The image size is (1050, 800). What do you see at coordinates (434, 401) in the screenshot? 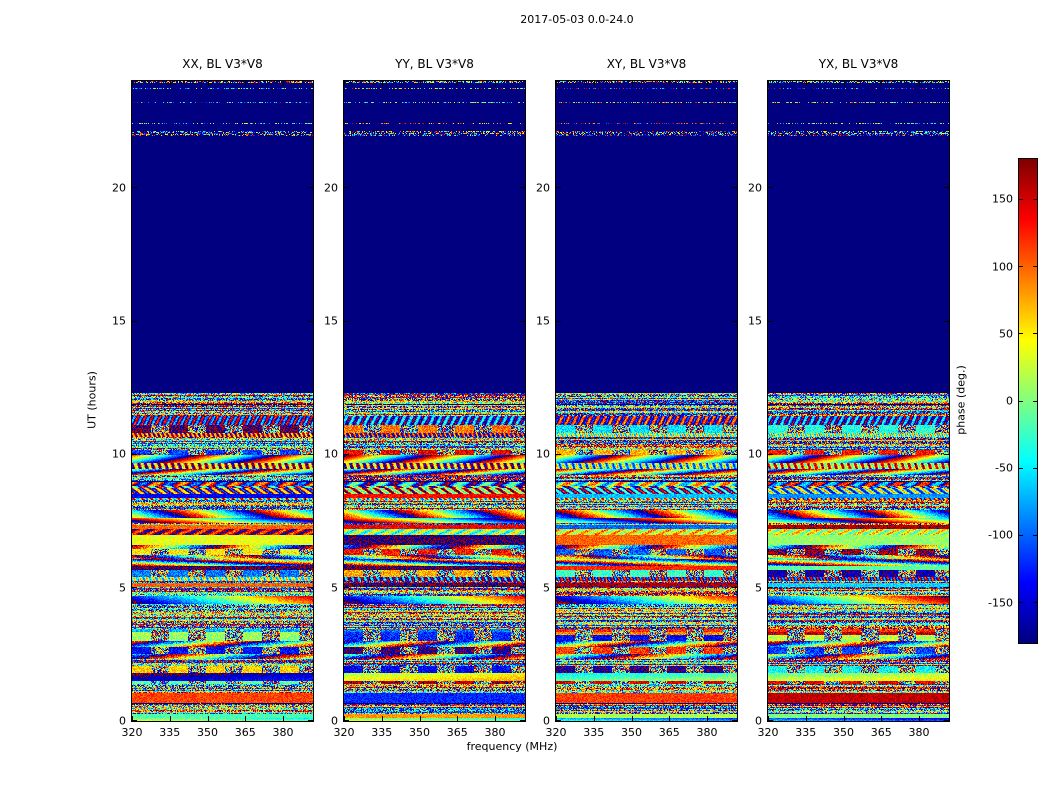
I see `heatmap-canvas-yy` at bounding box center [434, 401].